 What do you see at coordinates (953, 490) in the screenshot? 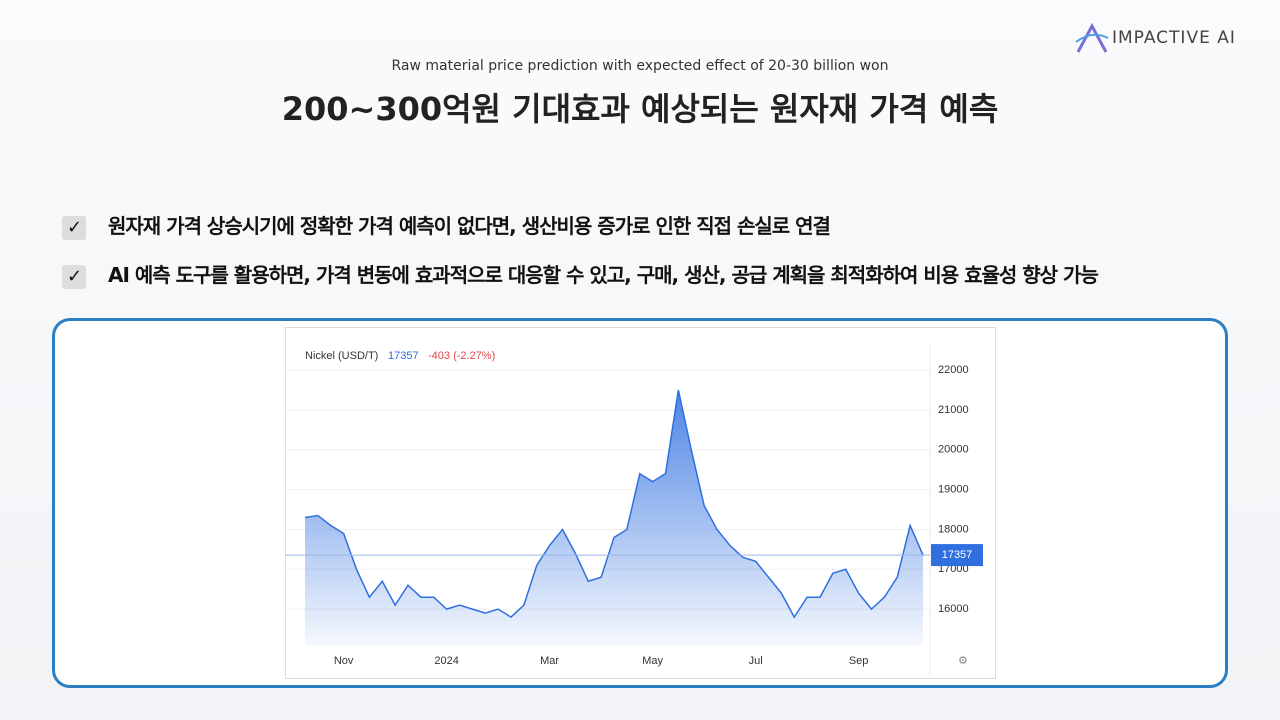
I see `y-tick-label: 19000` at bounding box center [953, 490].